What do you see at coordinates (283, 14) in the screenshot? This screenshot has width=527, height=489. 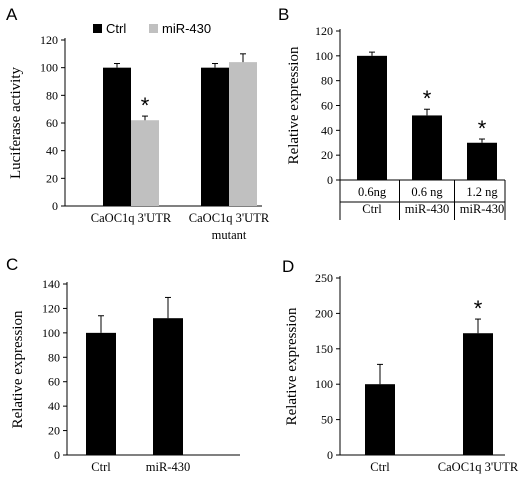 I see `panel-label-b: B` at bounding box center [283, 14].